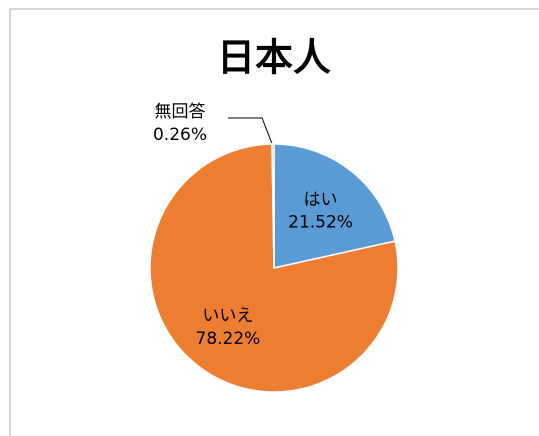  I want to click on data-label-value: 21.52%, so click(320, 223).